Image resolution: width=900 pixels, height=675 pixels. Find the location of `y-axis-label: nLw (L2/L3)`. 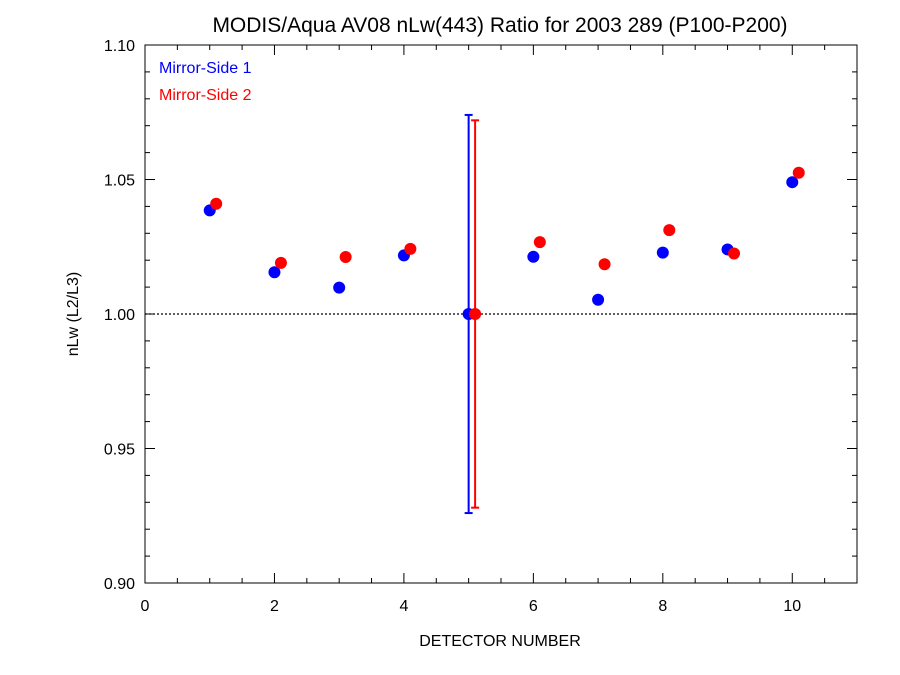

y-axis-label: nLw (L2/L3) is located at coordinates (73, 314).